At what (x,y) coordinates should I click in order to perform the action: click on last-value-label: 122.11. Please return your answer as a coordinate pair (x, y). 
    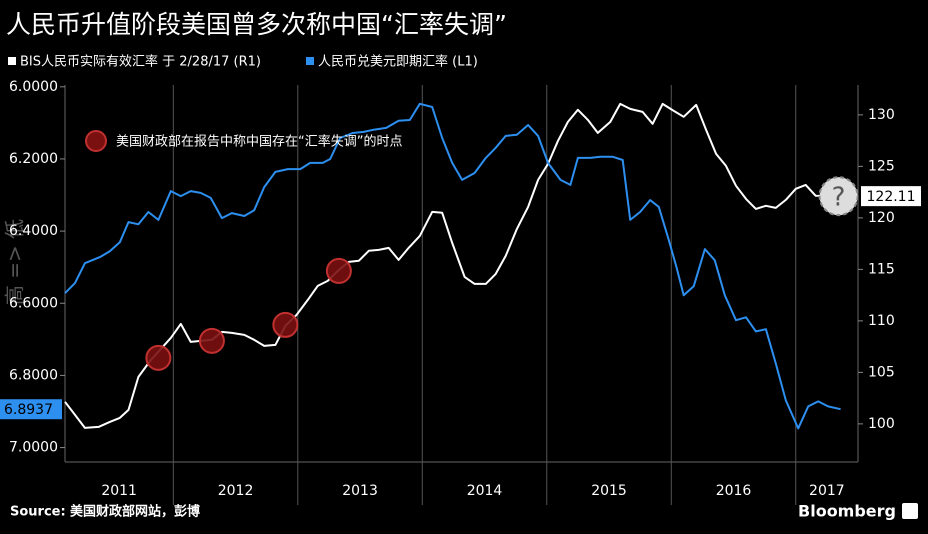
    Looking at the image, I should click on (891, 197).